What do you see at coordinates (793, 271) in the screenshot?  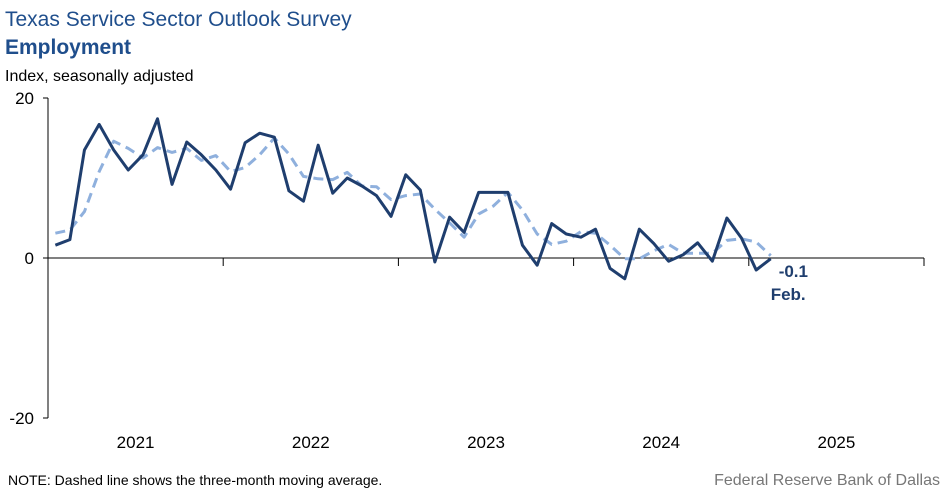 I see `last-value-label: -0.1` at bounding box center [793, 271].